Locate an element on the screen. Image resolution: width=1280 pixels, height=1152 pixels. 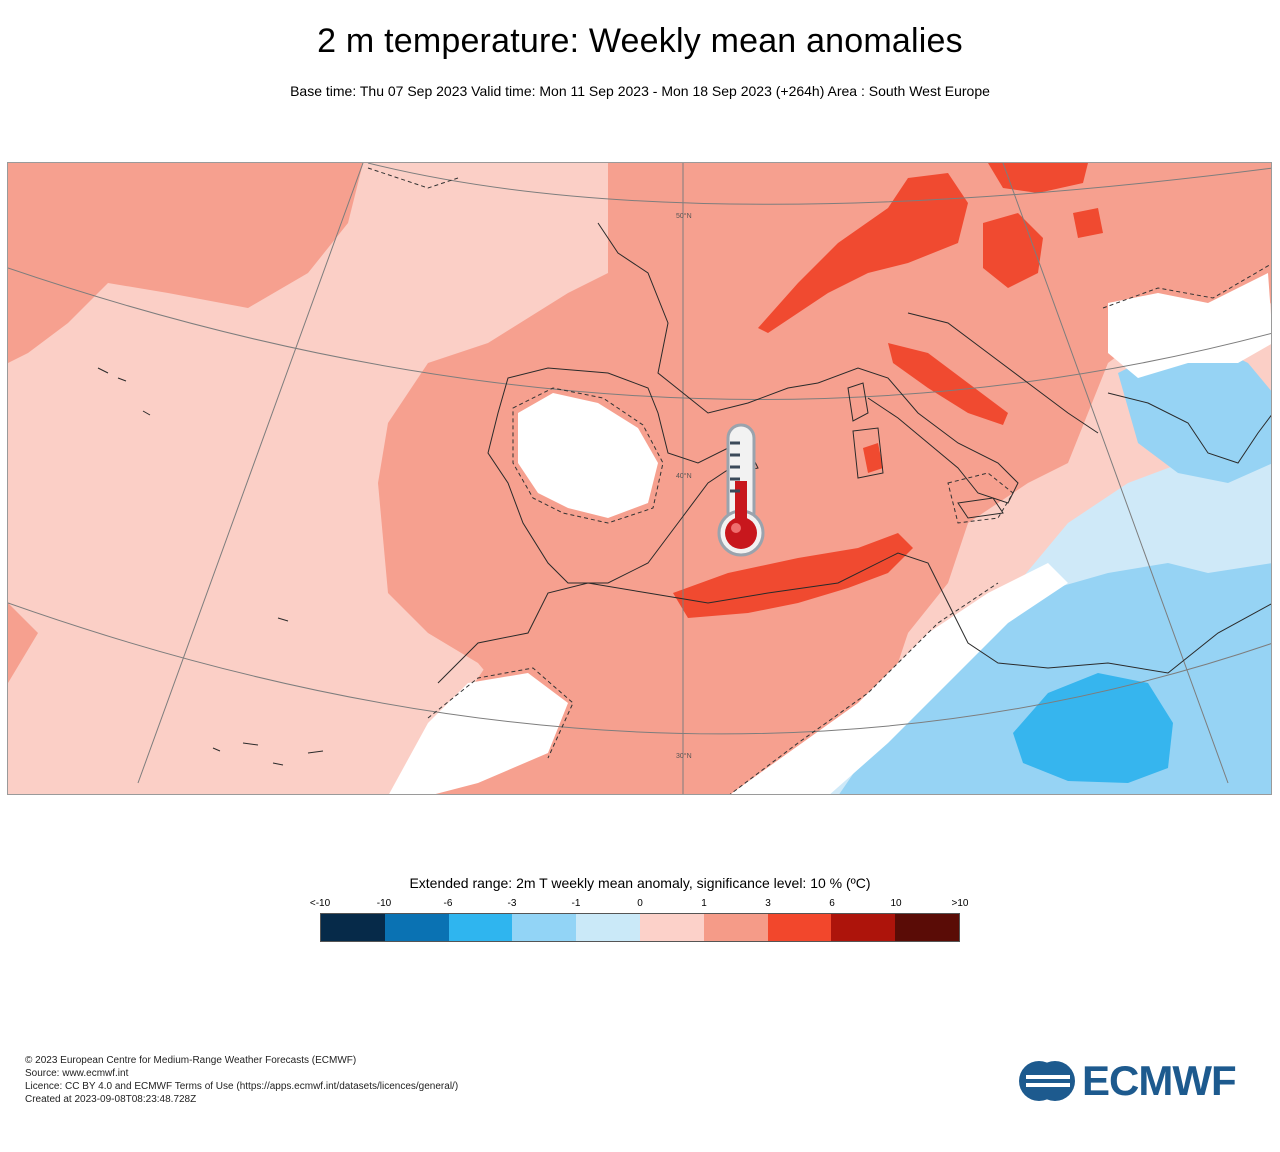
legend-tick: -3 is located at coordinates (512, 903).